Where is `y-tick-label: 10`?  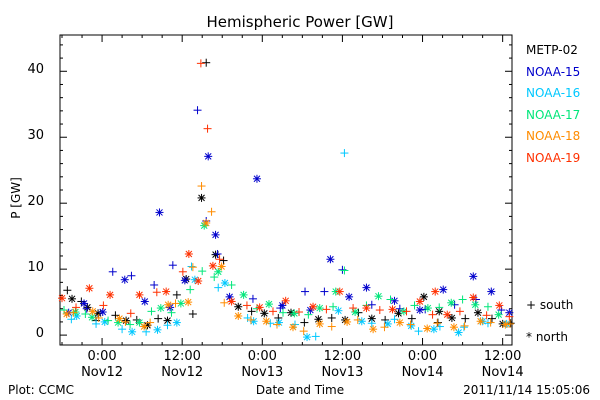
y-tick-label: 10 is located at coordinates (35, 268).